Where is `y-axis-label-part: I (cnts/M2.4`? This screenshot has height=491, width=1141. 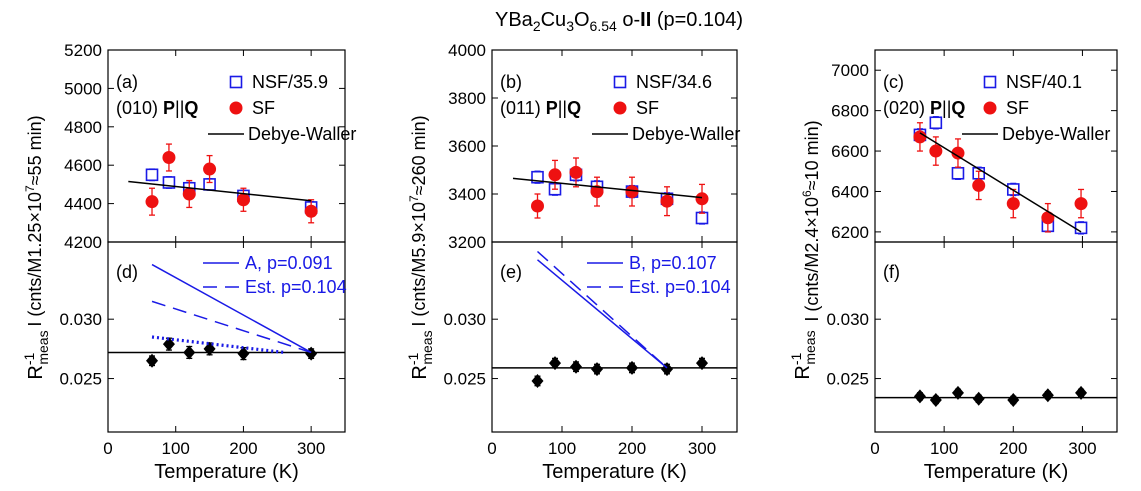 y-axis-label-part: I (cnts/M2.4 is located at coordinates (812, 275).